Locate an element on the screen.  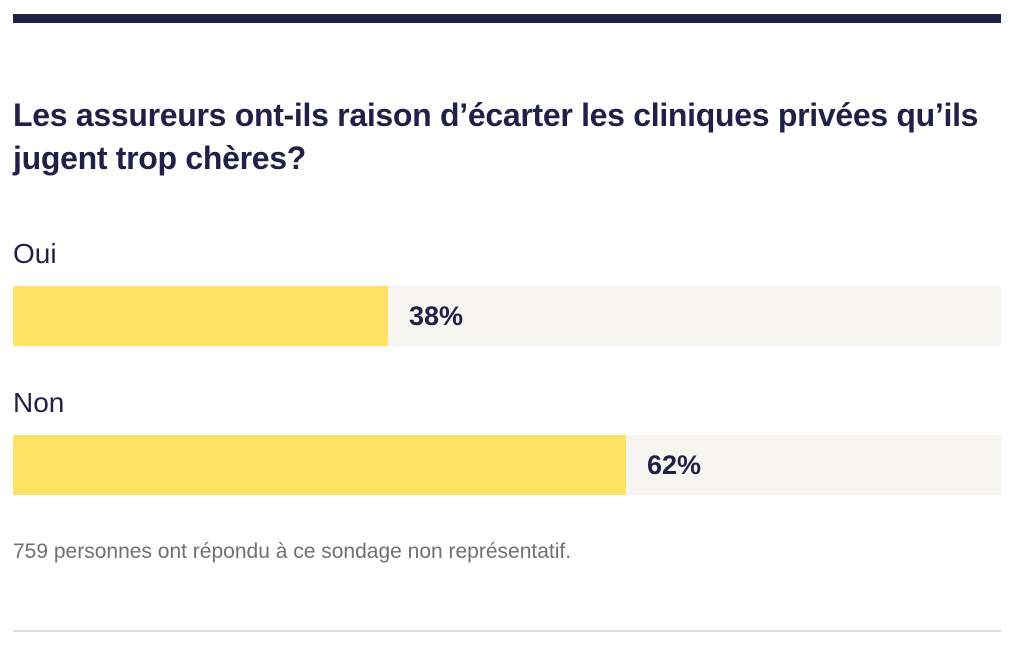
bar-value-label: 62% is located at coordinates (674, 465).